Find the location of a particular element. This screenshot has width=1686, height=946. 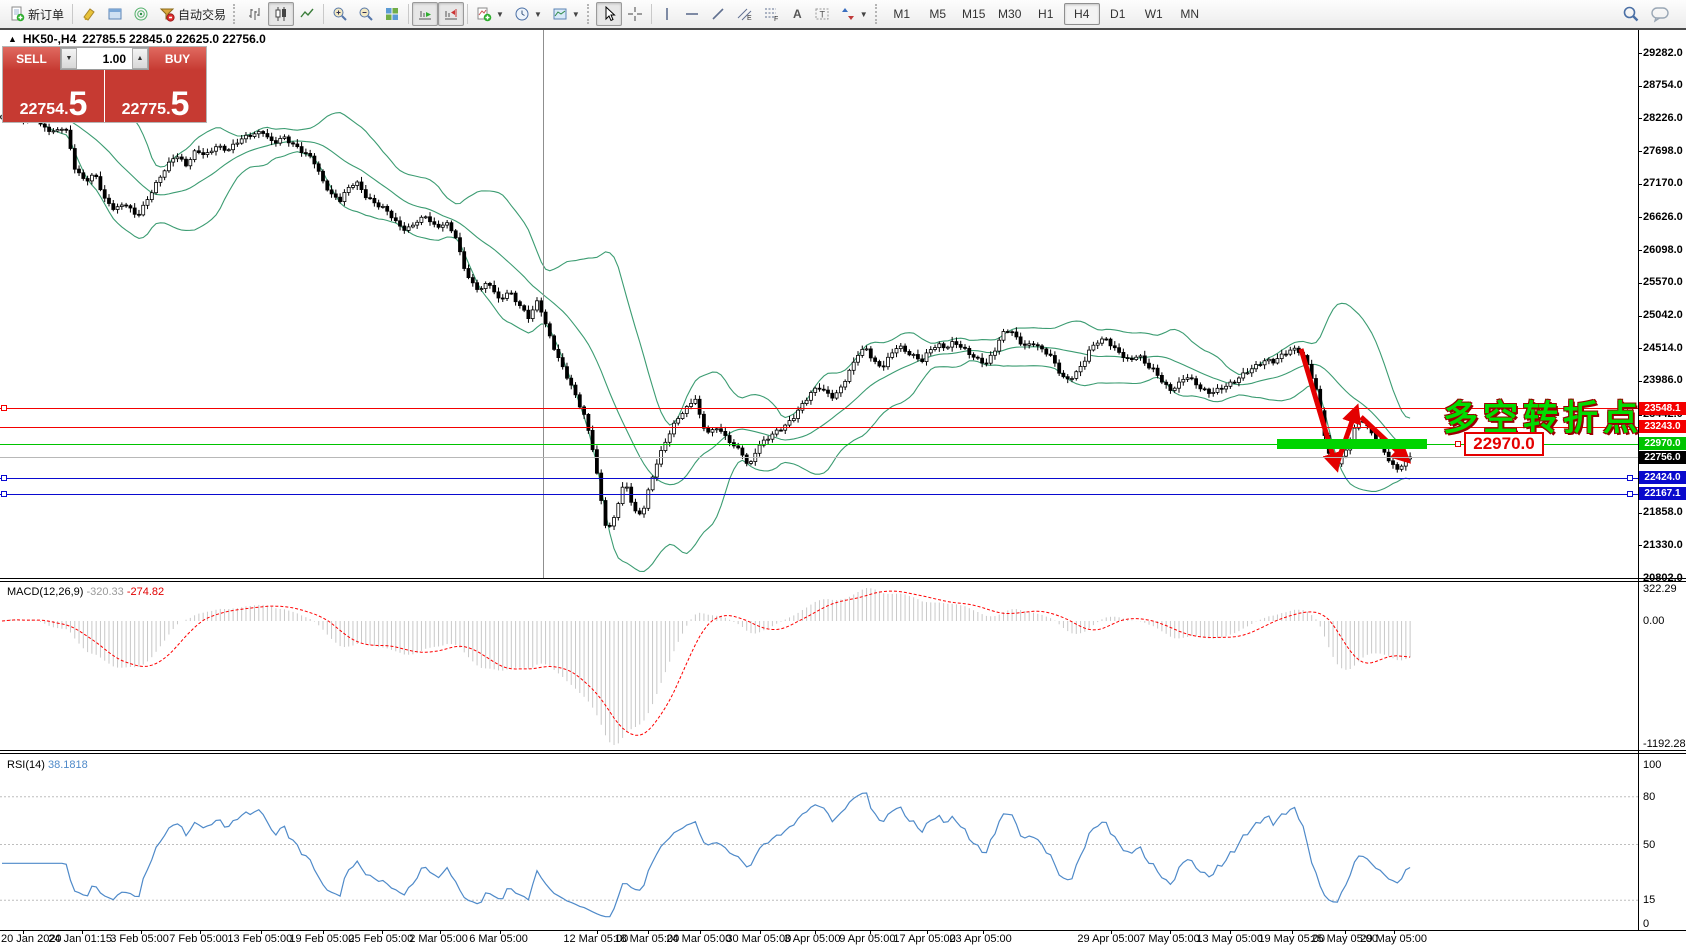

periods-button: ▼ is located at coordinates (528, 14).